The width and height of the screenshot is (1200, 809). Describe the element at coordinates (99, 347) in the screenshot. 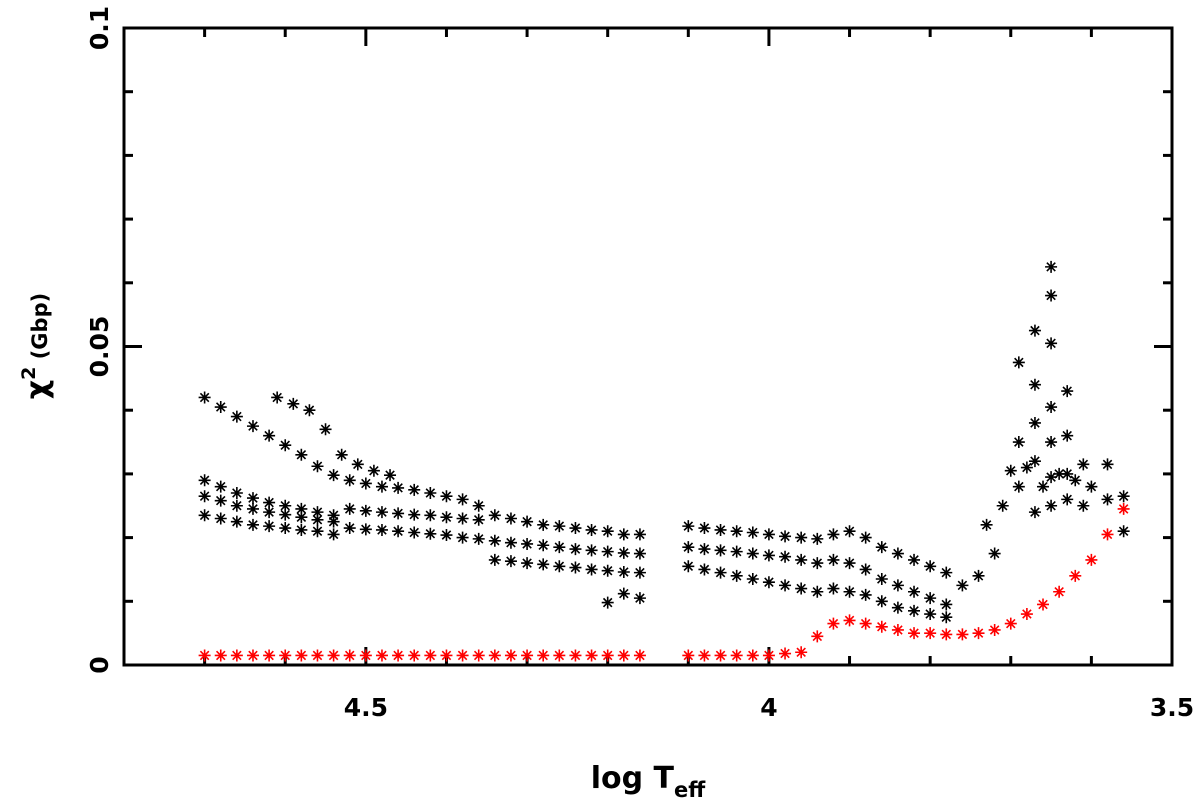

I see `y-tick-label: 0.05` at that location.